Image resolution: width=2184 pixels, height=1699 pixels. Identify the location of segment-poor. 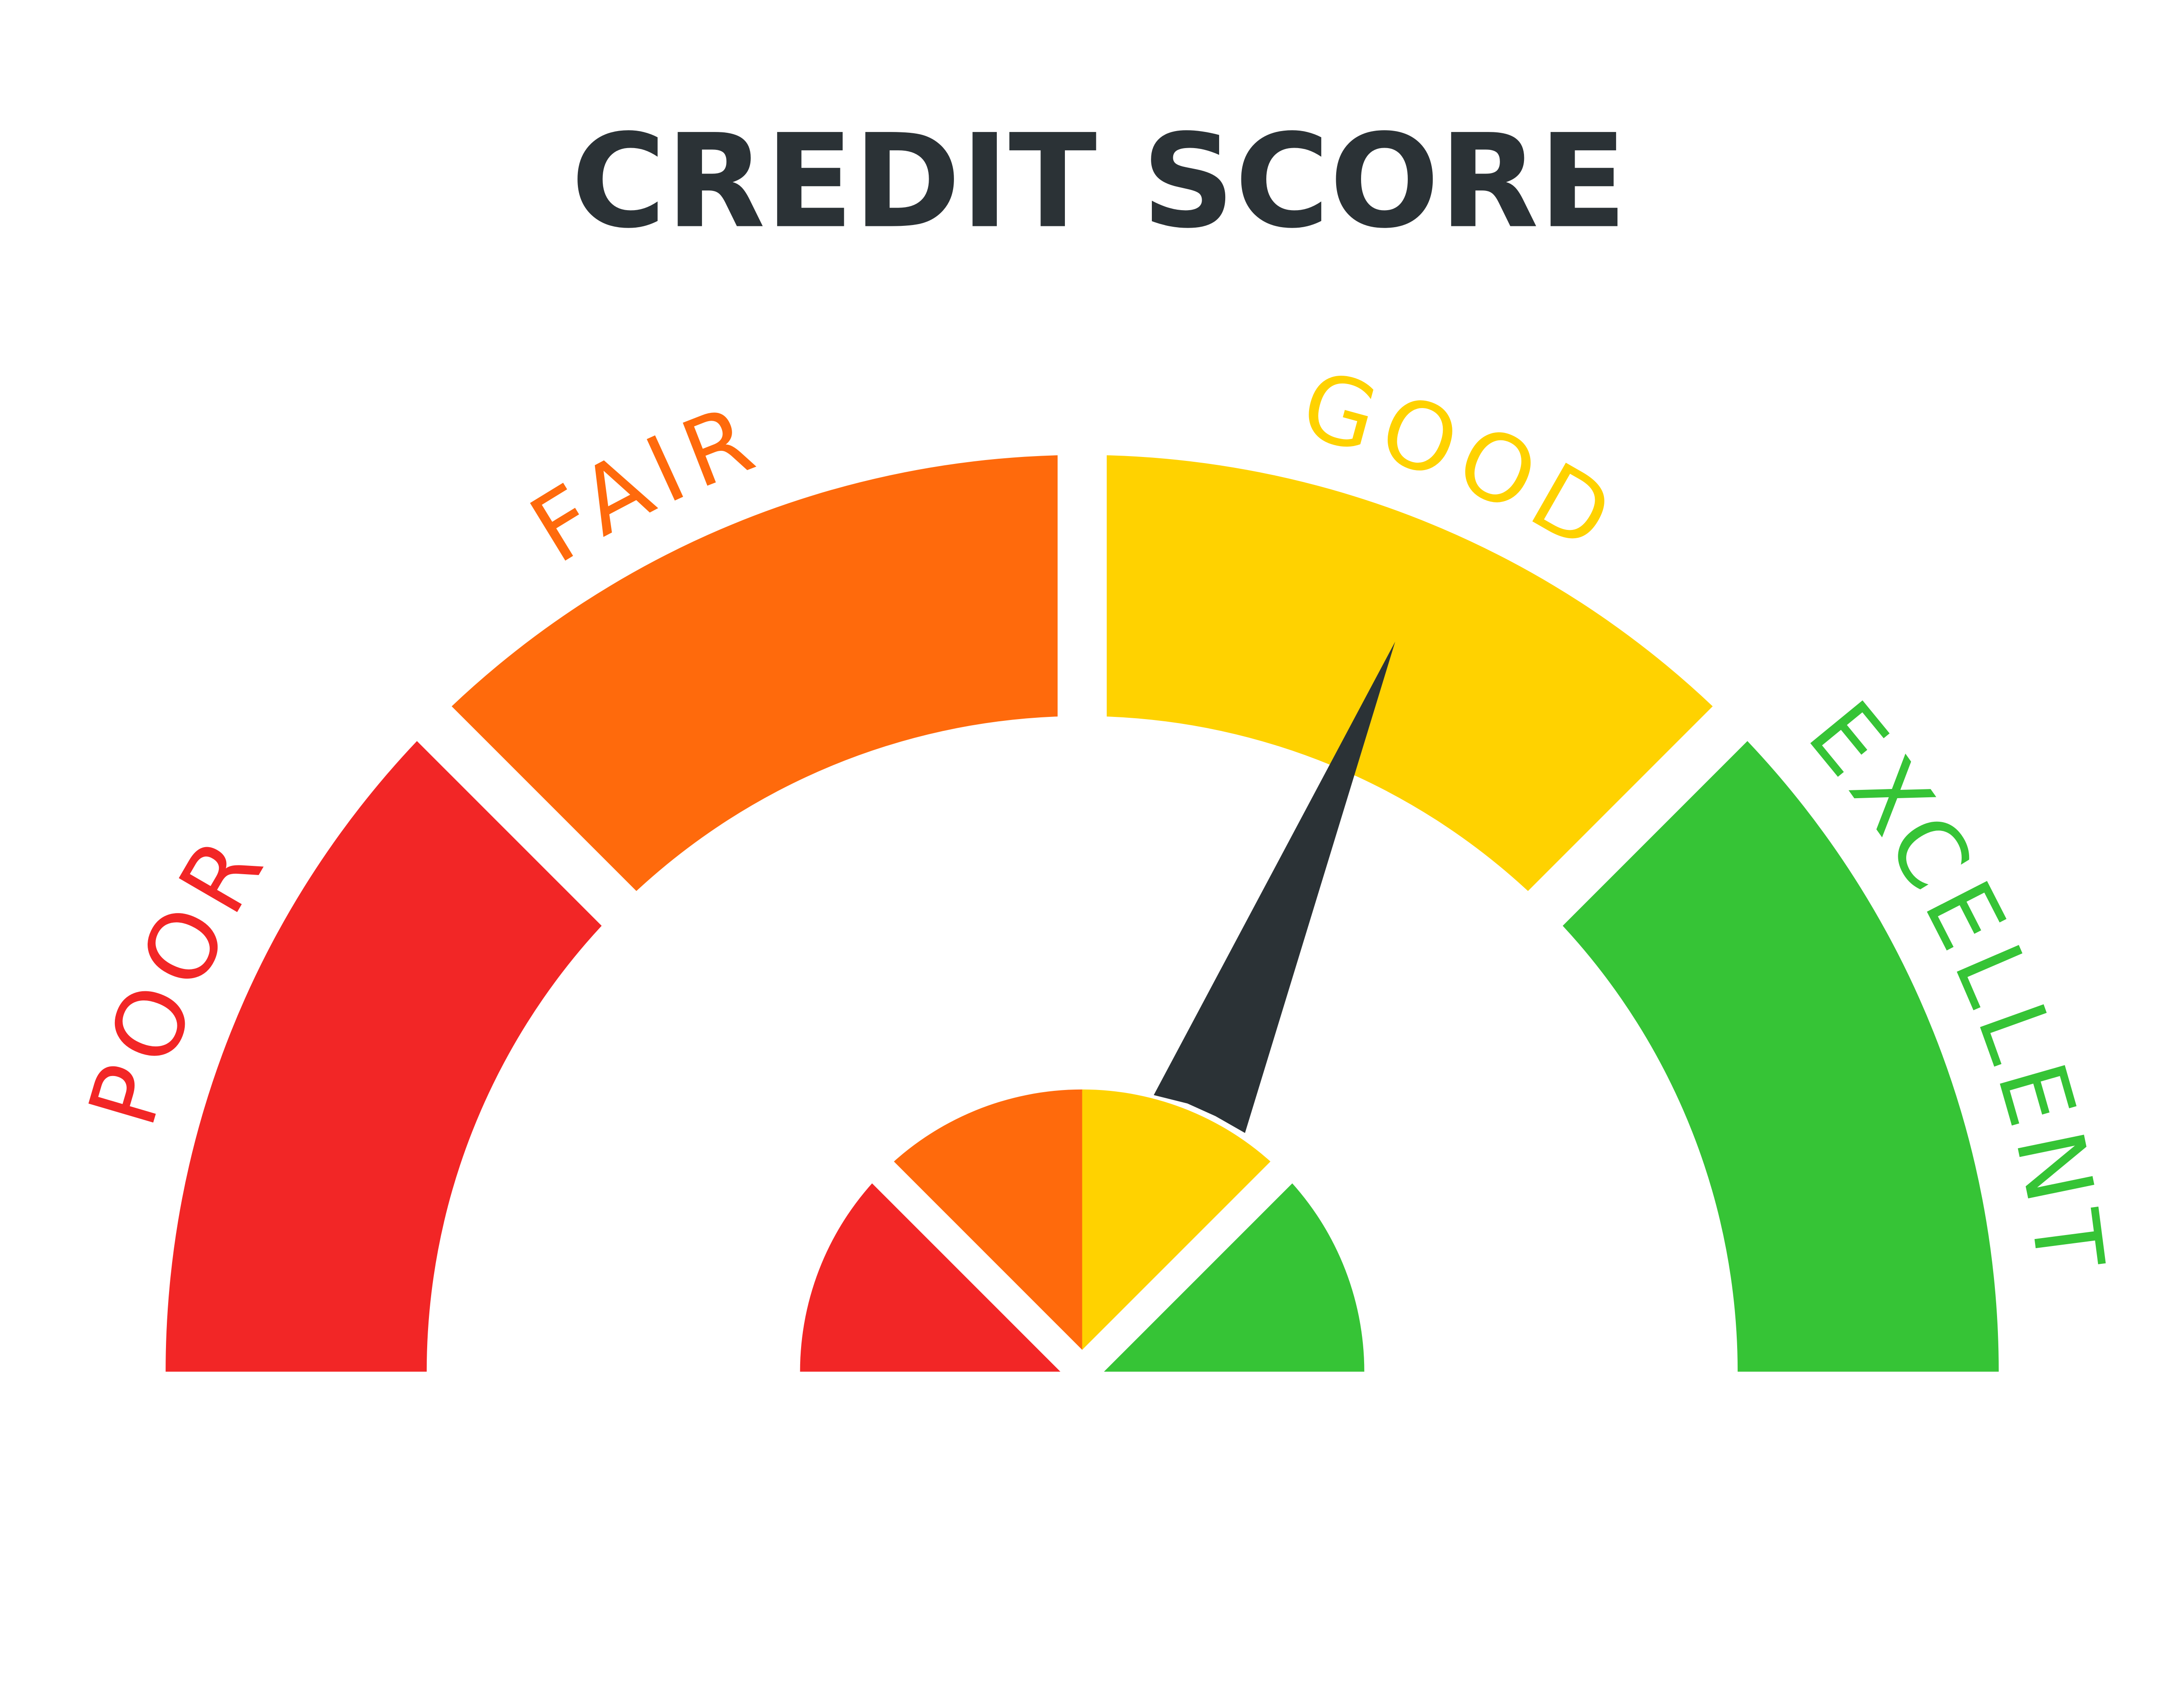
(384, 1056).